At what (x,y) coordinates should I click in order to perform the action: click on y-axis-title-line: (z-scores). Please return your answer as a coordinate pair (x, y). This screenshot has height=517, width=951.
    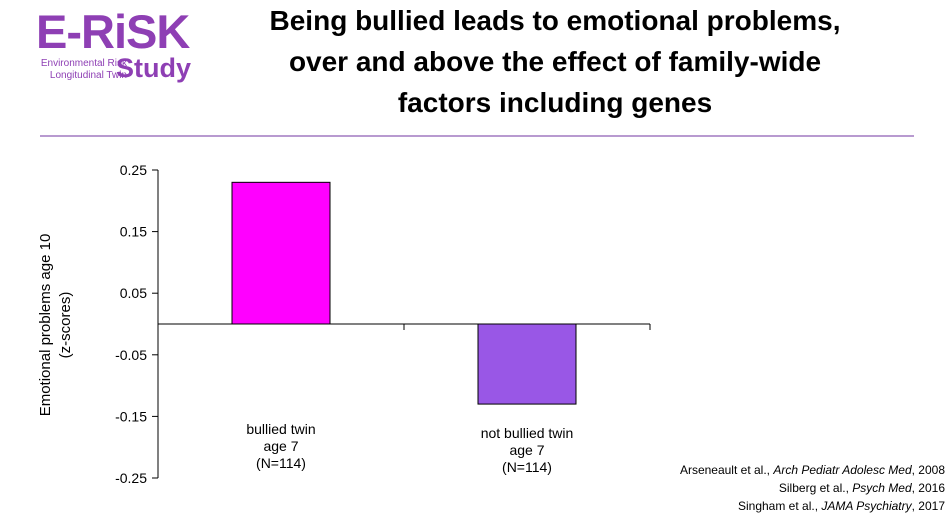
    Looking at the image, I should click on (65, 325).